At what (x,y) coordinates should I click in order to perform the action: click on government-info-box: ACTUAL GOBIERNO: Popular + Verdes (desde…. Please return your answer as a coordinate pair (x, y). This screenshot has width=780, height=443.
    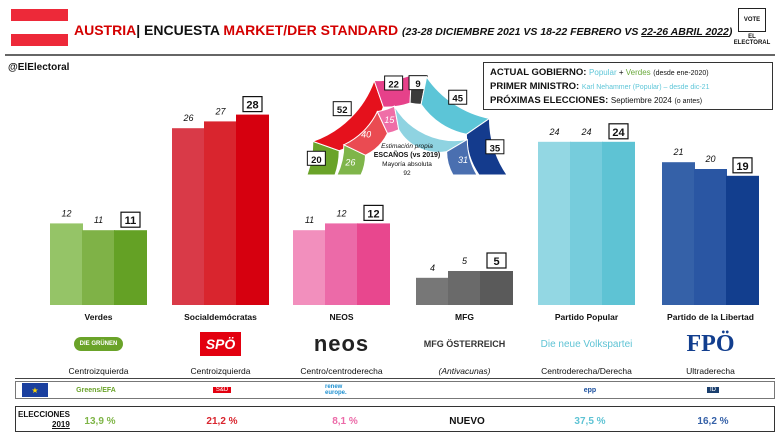
    Looking at the image, I should click on (628, 86).